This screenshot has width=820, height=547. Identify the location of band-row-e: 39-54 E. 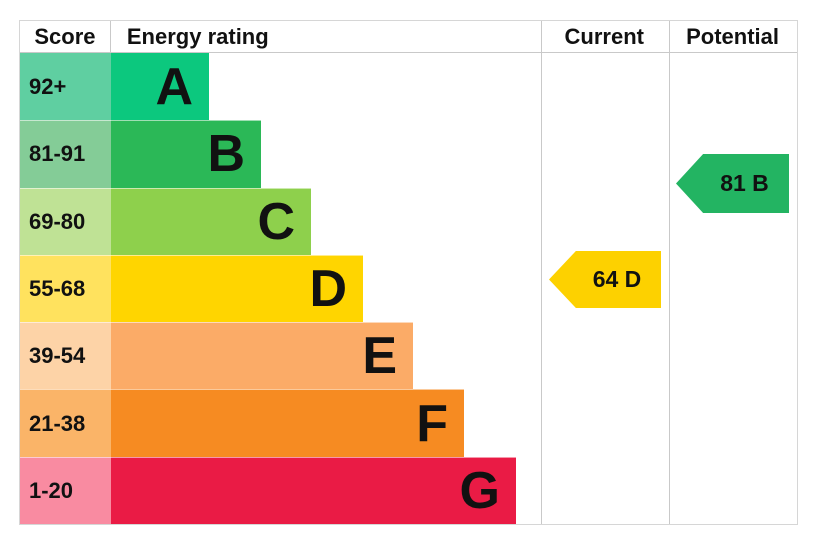
(408, 356).